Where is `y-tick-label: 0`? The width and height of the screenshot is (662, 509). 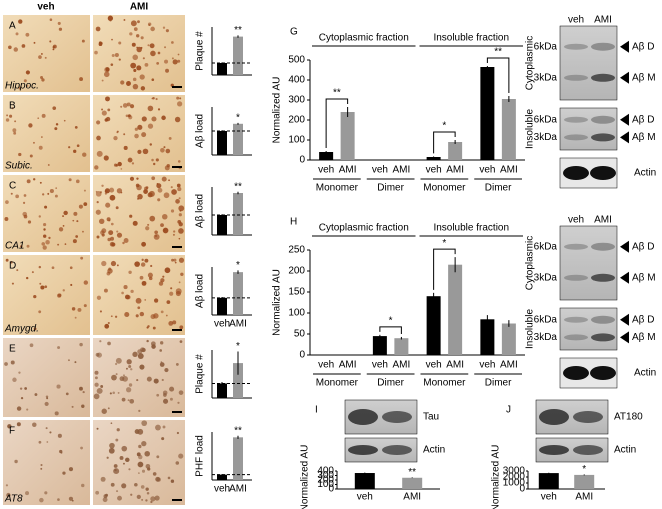
y-tick-label: 0 is located at coordinates (331, 489).